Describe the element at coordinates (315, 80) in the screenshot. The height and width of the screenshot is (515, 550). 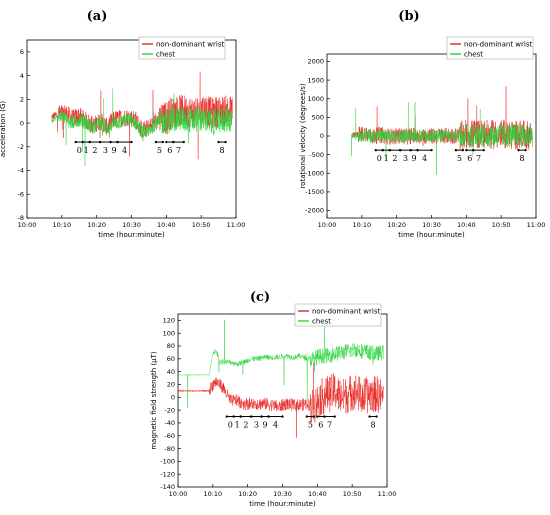
I see `y-tick-label: 1500` at that location.